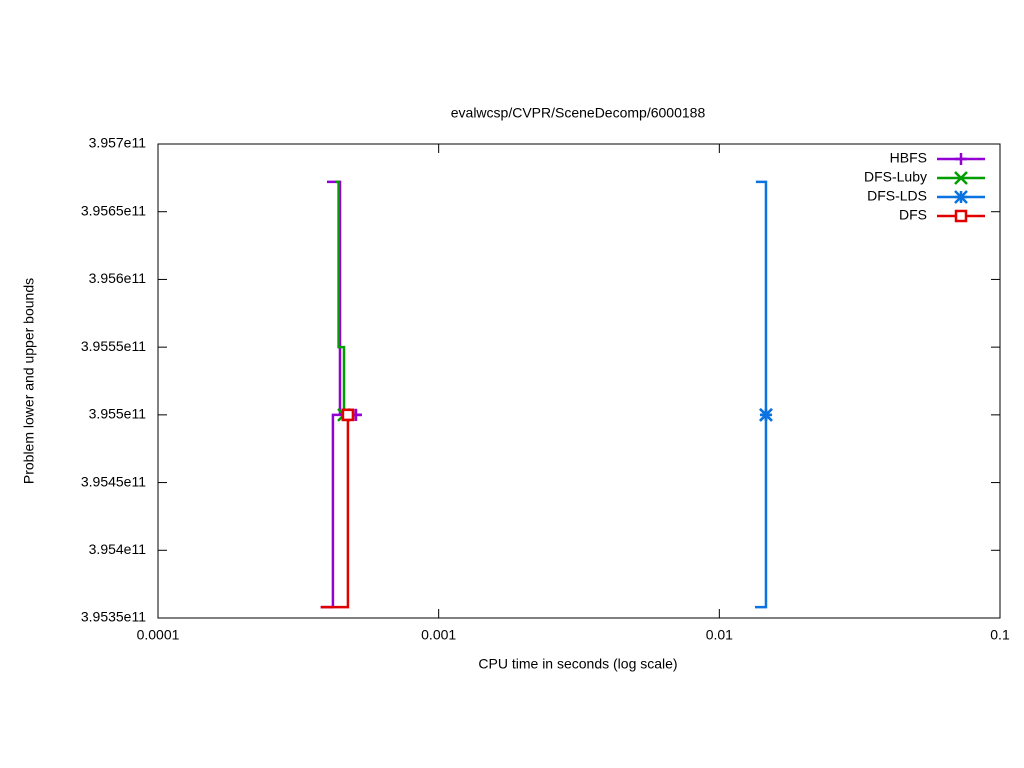 This screenshot has height=768, width=1024. I want to click on y-tick-label: 3.954e11, so click(118, 549).